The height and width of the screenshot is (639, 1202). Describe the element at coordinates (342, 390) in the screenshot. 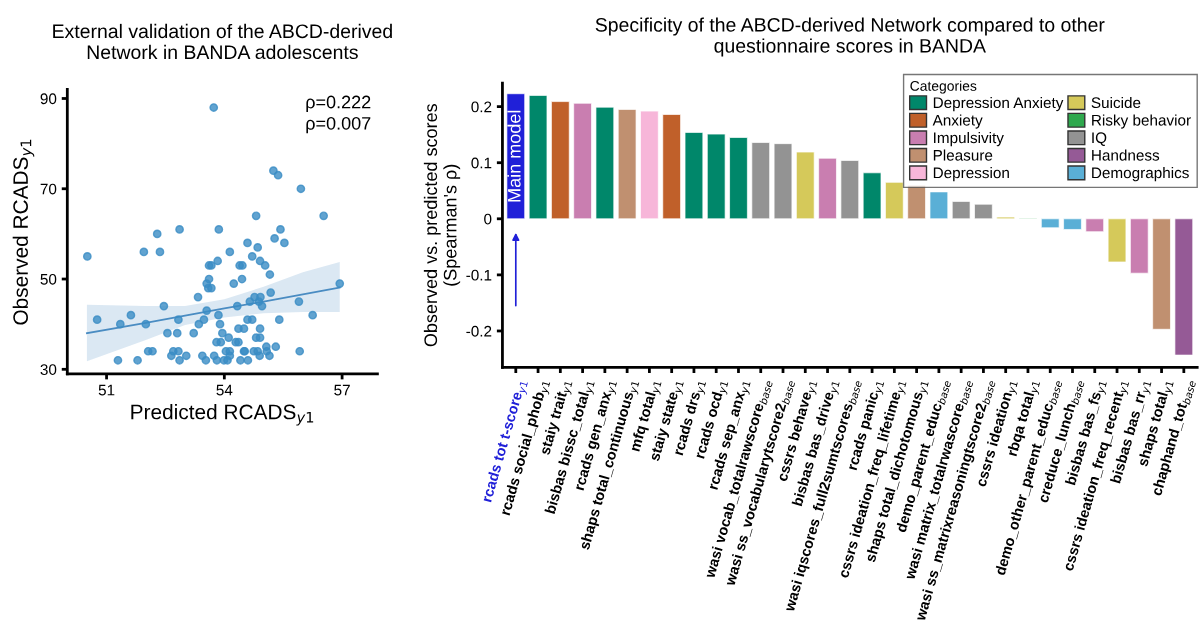

I see `x-tick-label: 57` at that location.